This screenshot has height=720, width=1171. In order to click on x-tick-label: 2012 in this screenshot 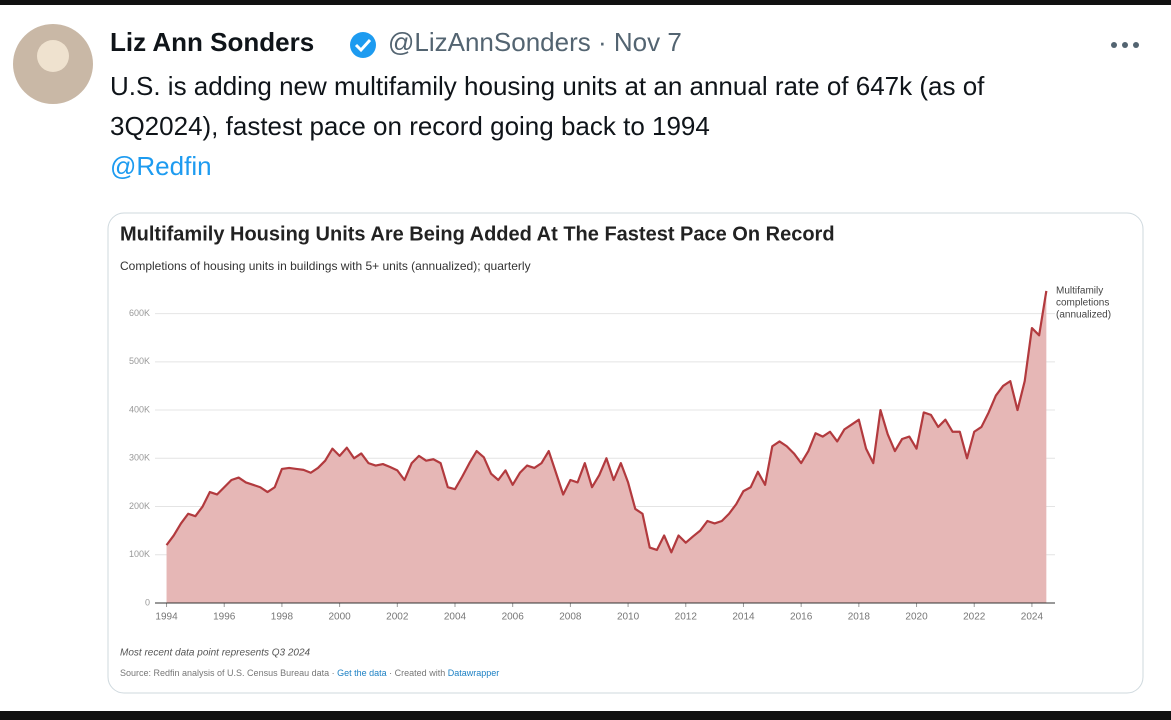, I will do `click(686, 617)`.